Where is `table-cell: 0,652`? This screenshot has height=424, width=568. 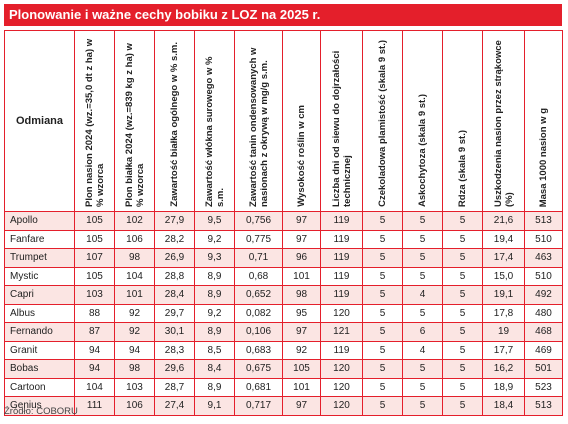 table-cell: 0,652 is located at coordinates (258, 295).